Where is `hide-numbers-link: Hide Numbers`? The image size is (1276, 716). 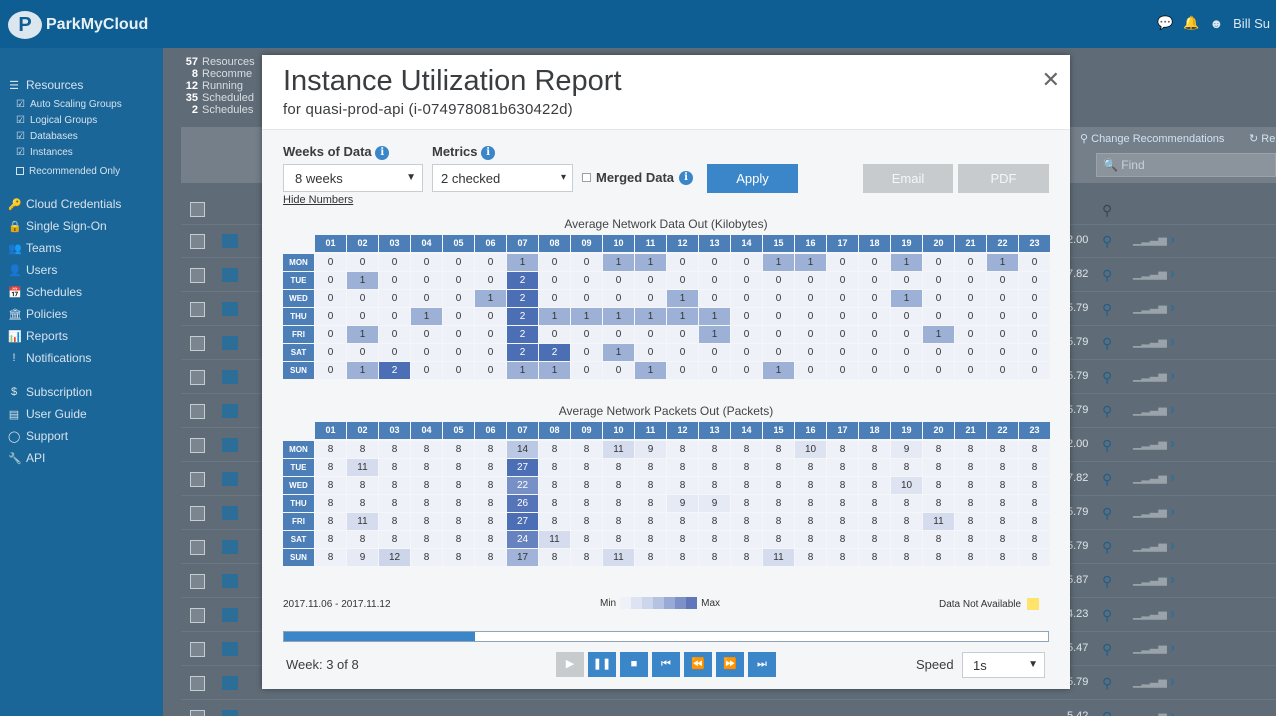 hide-numbers-link: Hide Numbers is located at coordinates (318, 200).